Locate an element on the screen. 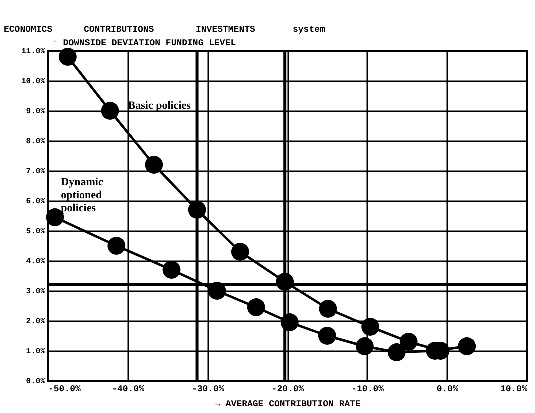  series-label: Dynamic optioned policies is located at coordinates (82, 195).